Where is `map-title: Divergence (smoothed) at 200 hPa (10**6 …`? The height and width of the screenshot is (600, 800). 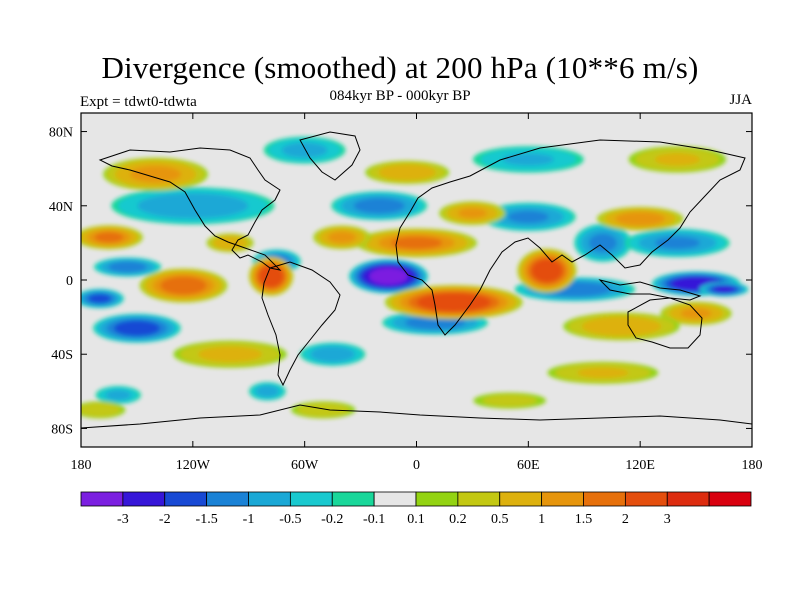
map-title: Divergence (smoothed) at 200 hPa (10**6 … is located at coordinates (400, 67).